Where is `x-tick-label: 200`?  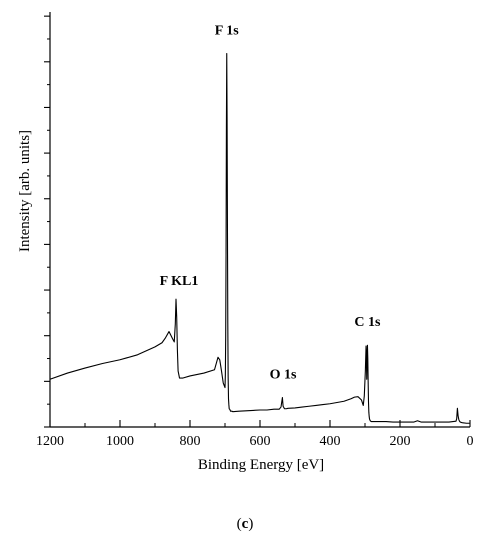
x-tick-label: 200 is located at coordinates (400, 441).